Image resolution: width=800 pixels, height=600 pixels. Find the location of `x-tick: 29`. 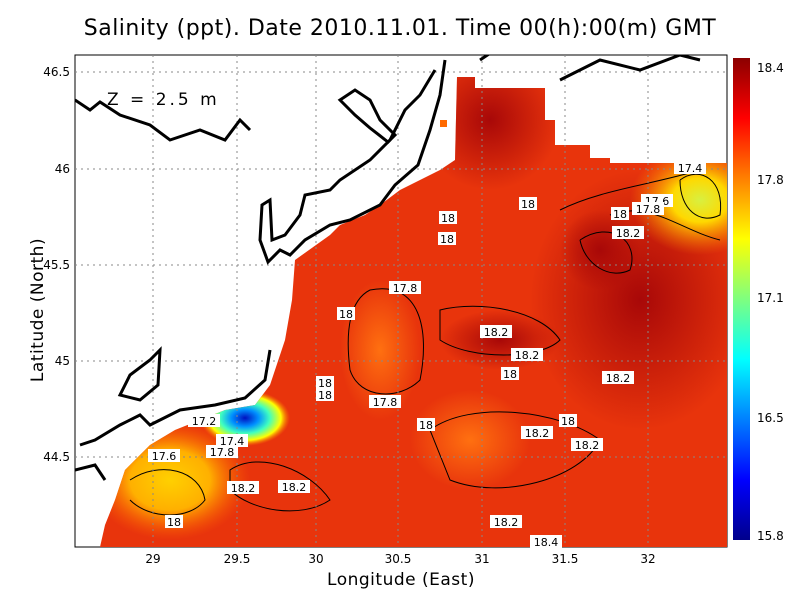

x-tick: 29 is located at coordinates (152, 559).